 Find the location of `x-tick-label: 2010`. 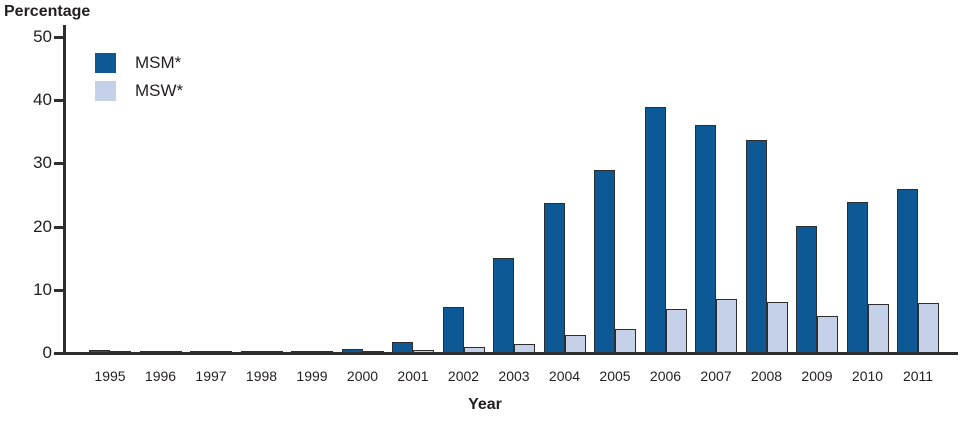

x-tick-label: 2010 is located at coordinates (867, 376).